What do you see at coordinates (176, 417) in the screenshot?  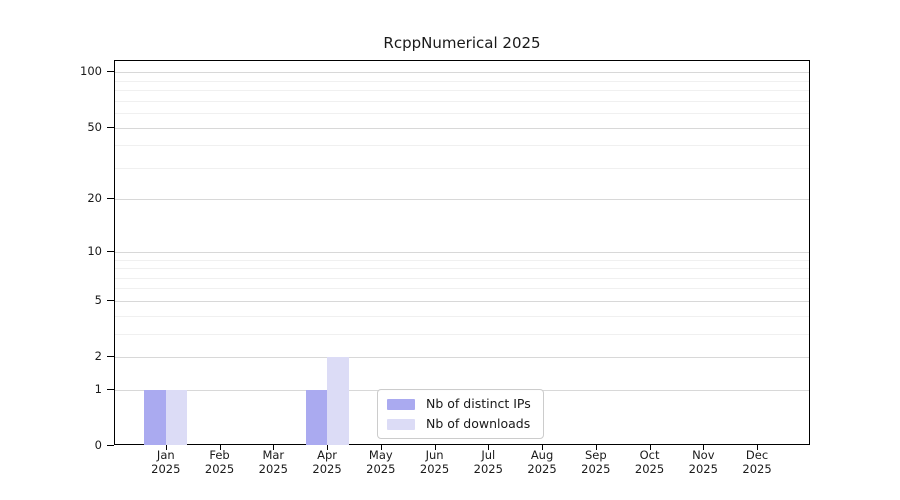 I see `bar-downloads-jan` at bounding box center [176, 417].